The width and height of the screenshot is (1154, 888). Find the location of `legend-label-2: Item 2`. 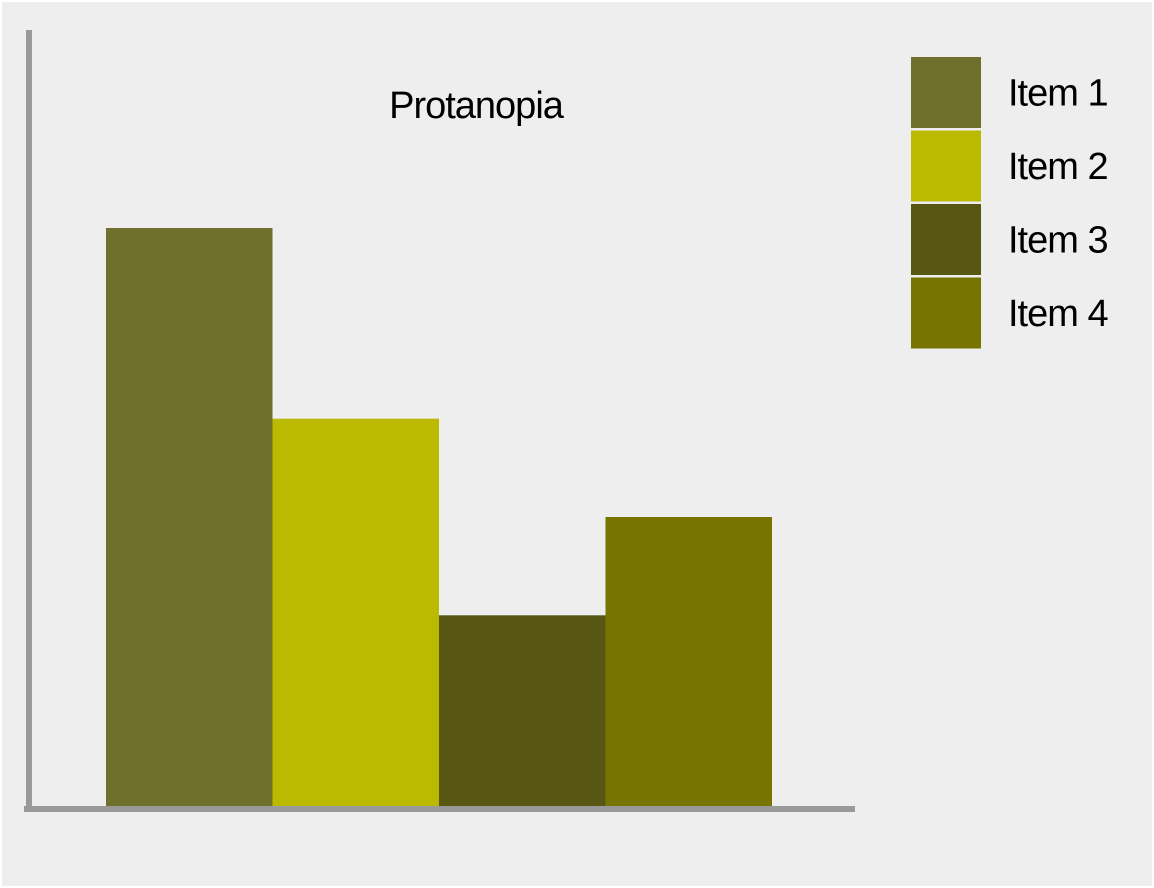

legend-label-2: Item 2 is located at coordinates (1058, 167).